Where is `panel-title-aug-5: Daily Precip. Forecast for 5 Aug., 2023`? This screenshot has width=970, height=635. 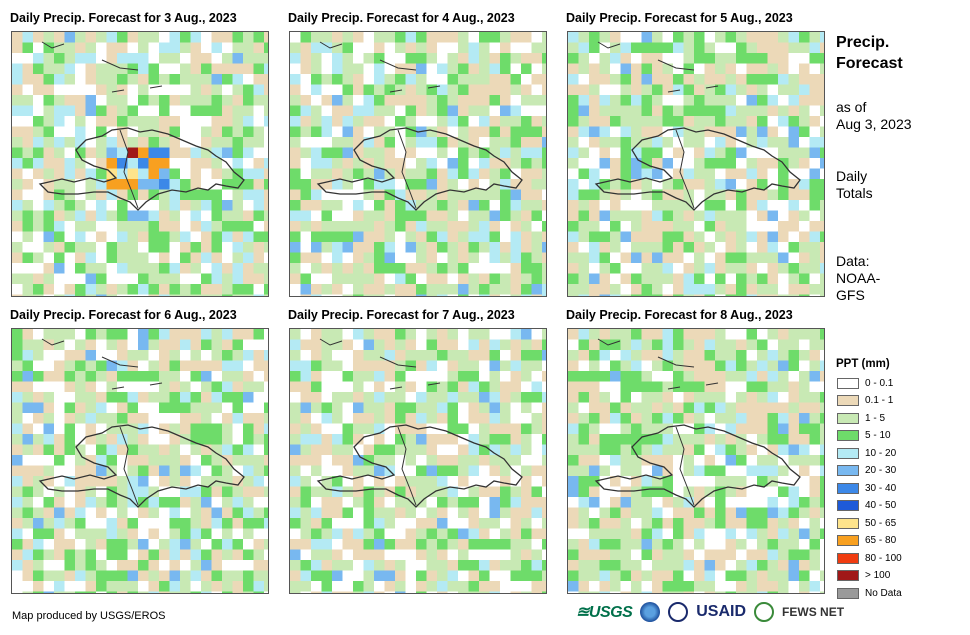
panel-title-aug-5: Daily Precip. Forecast for 5 Aug., 2023 is located at coordinates (679, 18).